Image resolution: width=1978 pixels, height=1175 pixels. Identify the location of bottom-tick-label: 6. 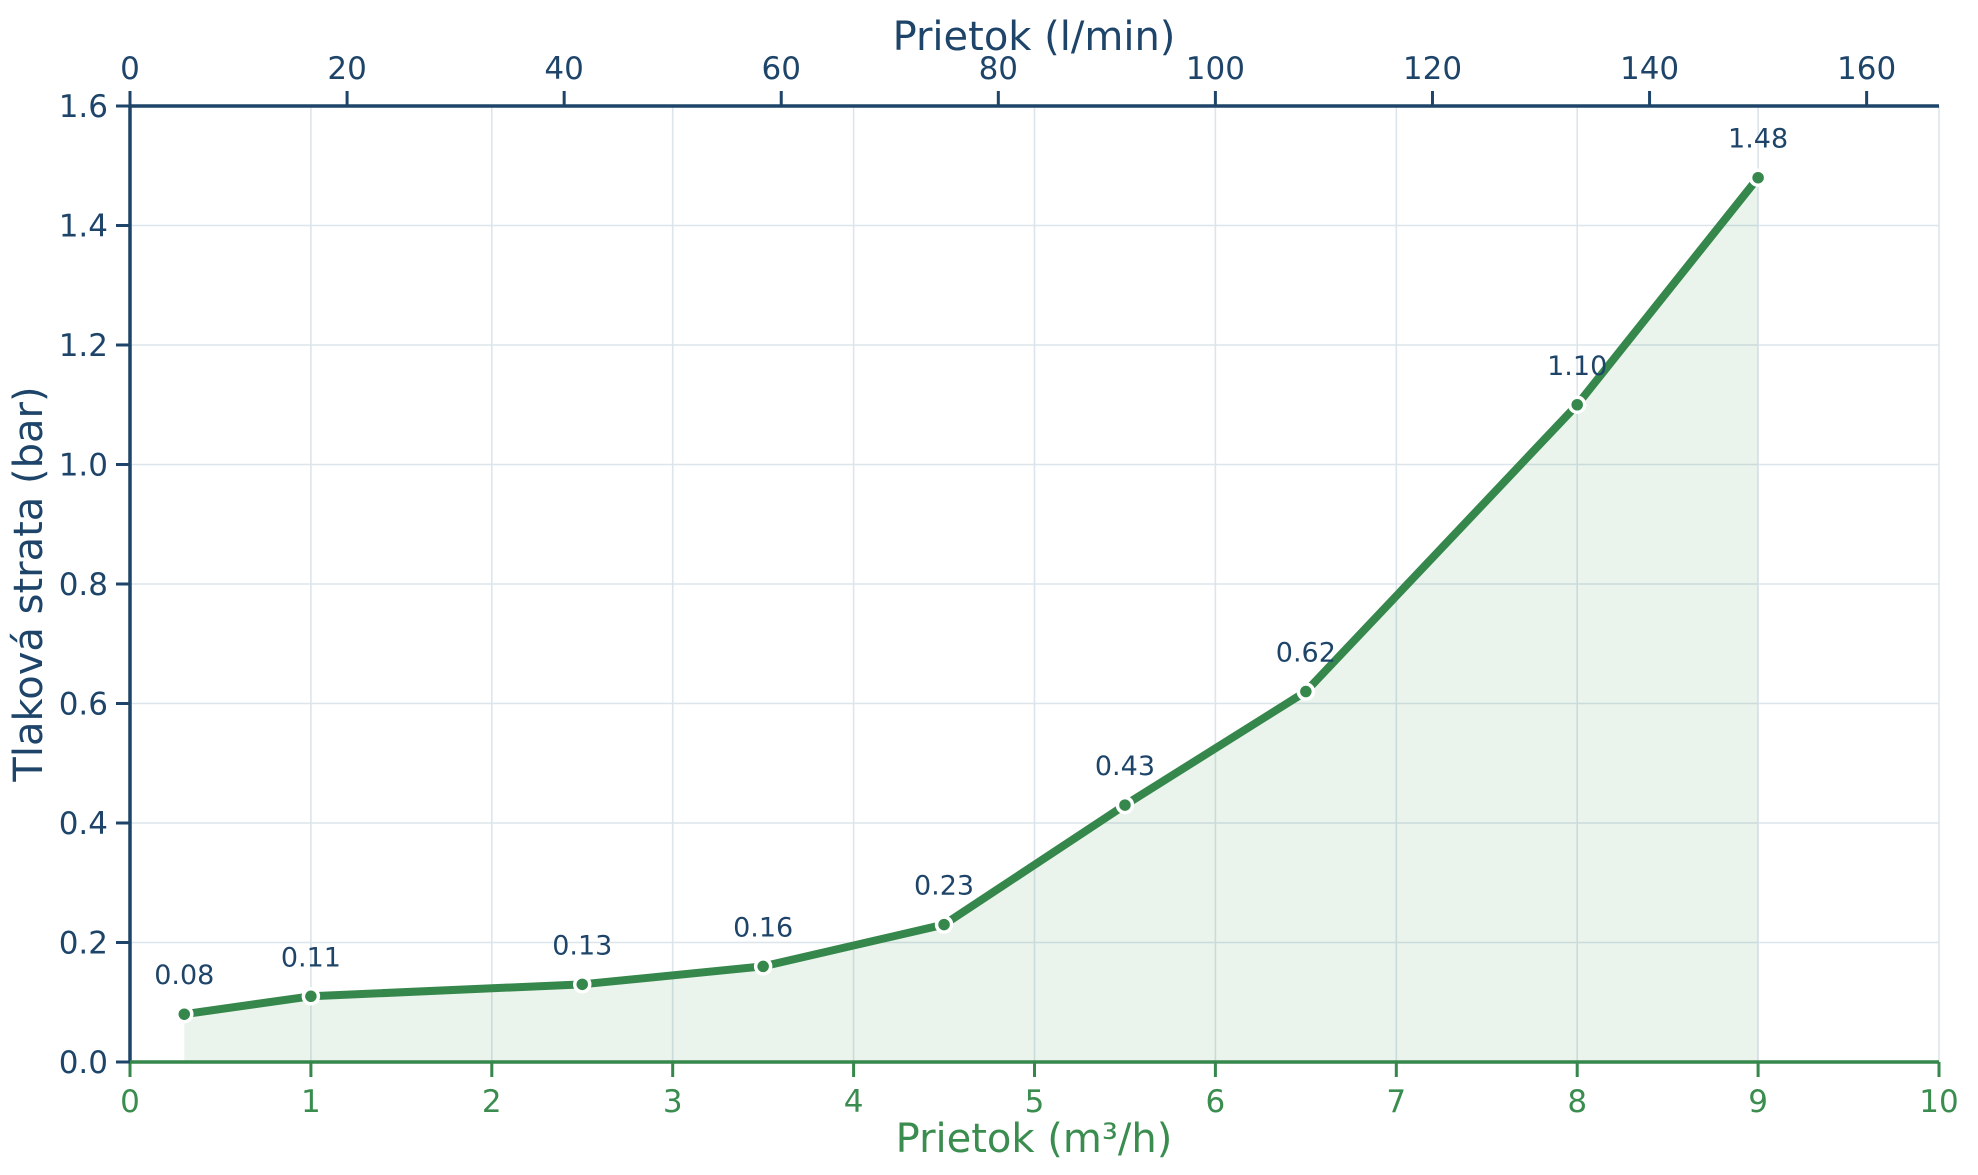
(1216, 1102).